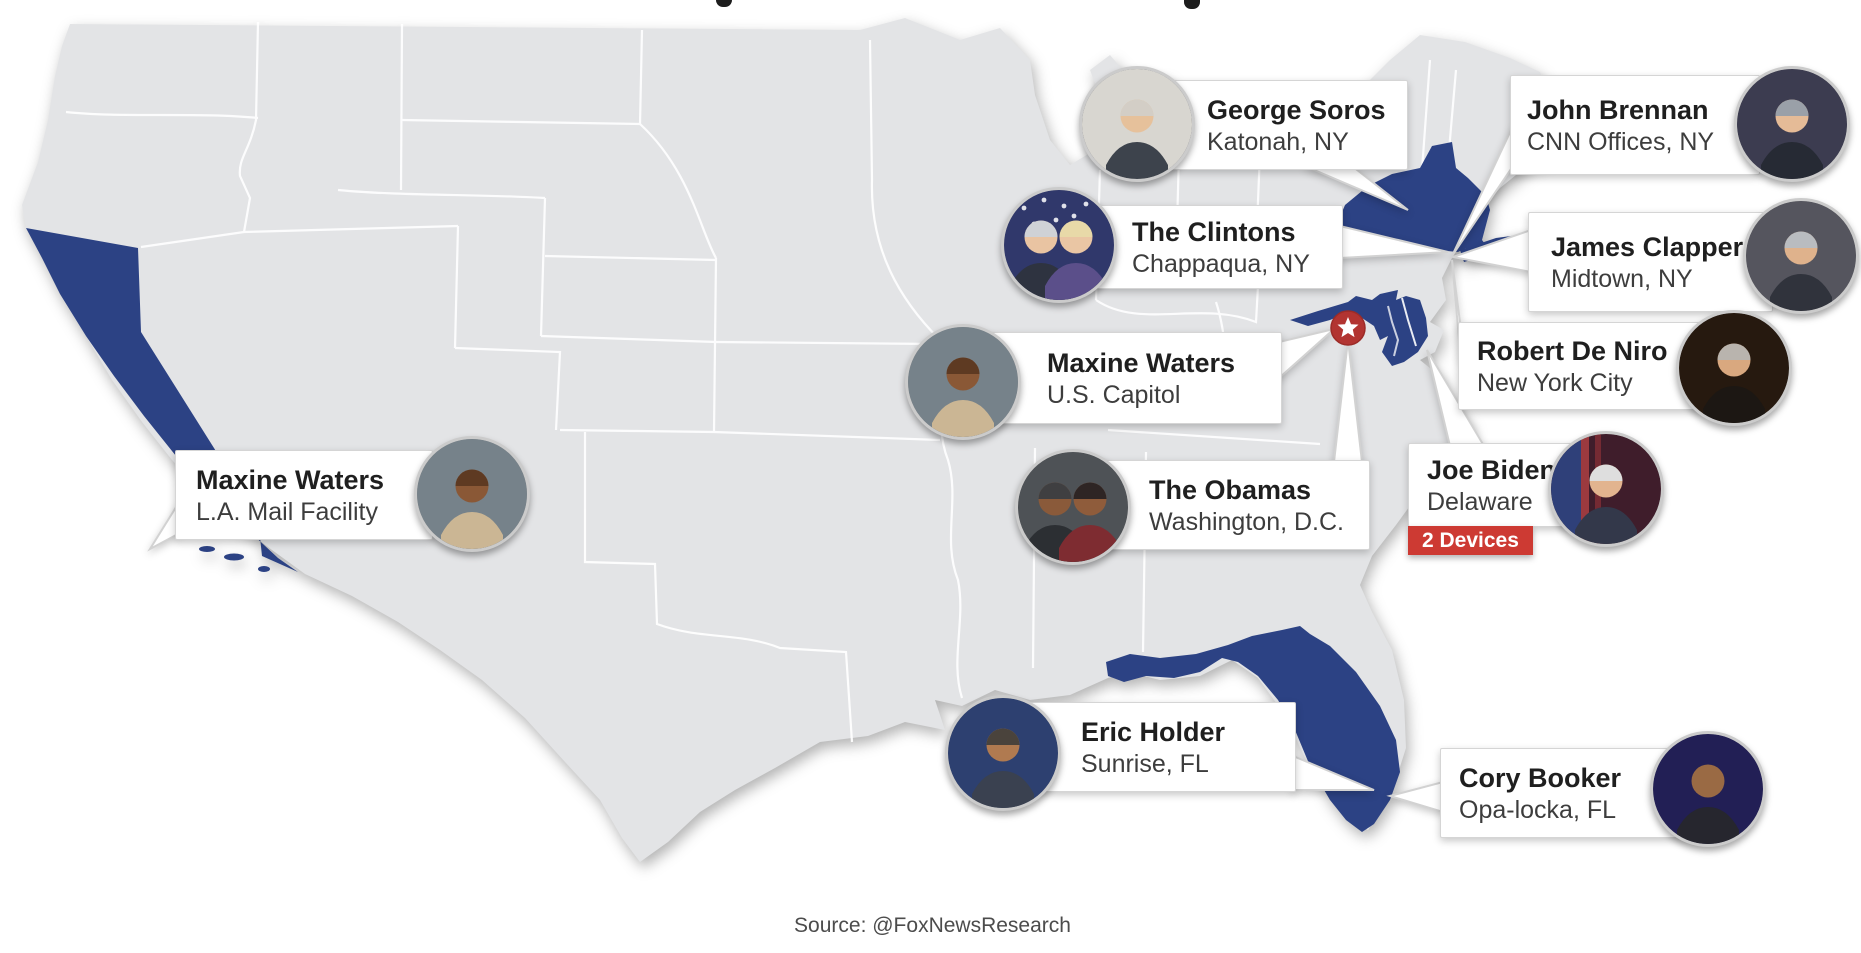 This screenshot has height=953, width=1861. What do you see at coordinates (1606, 489) in the screenshot?
I see `avatar-joe-biden` at bounding box center [1606, 489].